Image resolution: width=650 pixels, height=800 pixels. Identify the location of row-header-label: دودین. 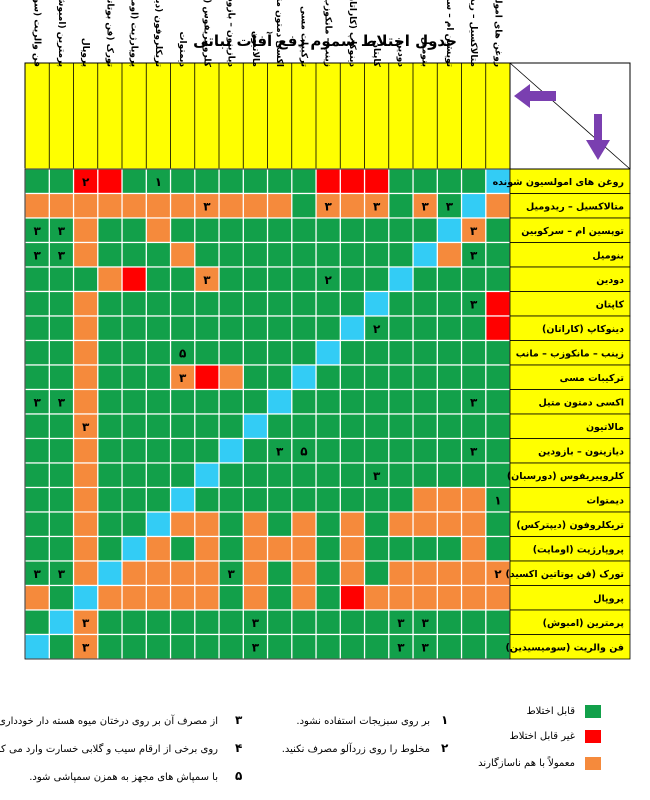
(610, 280).